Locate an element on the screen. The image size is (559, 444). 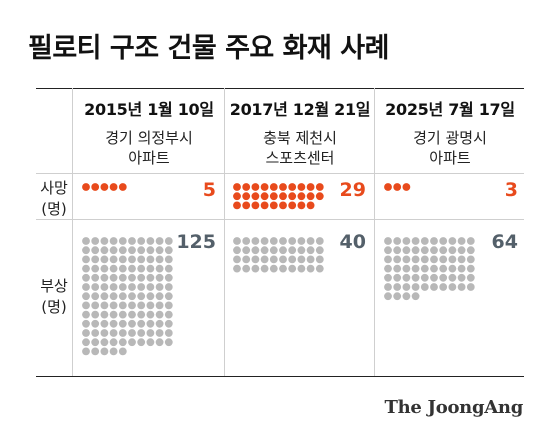
column-location-2: 충북 제천시 스포츠센터 is located at coordinates (300, 148).